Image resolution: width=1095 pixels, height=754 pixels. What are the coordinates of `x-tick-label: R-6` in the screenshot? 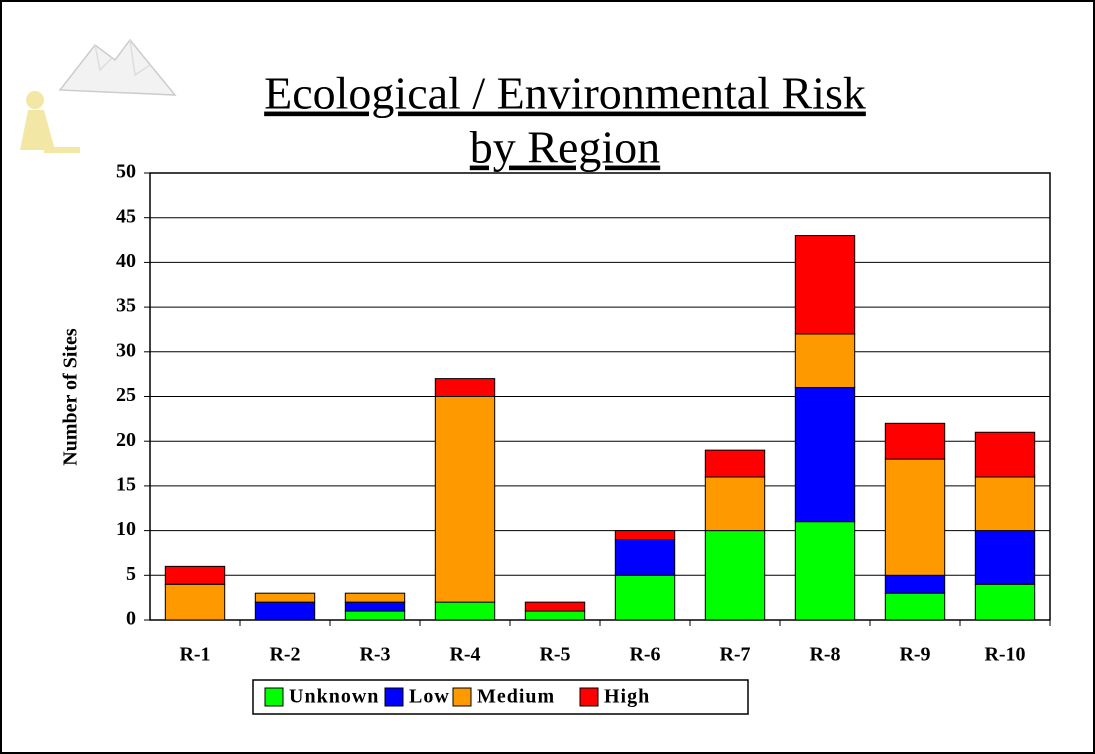 It's located at (644, 655).